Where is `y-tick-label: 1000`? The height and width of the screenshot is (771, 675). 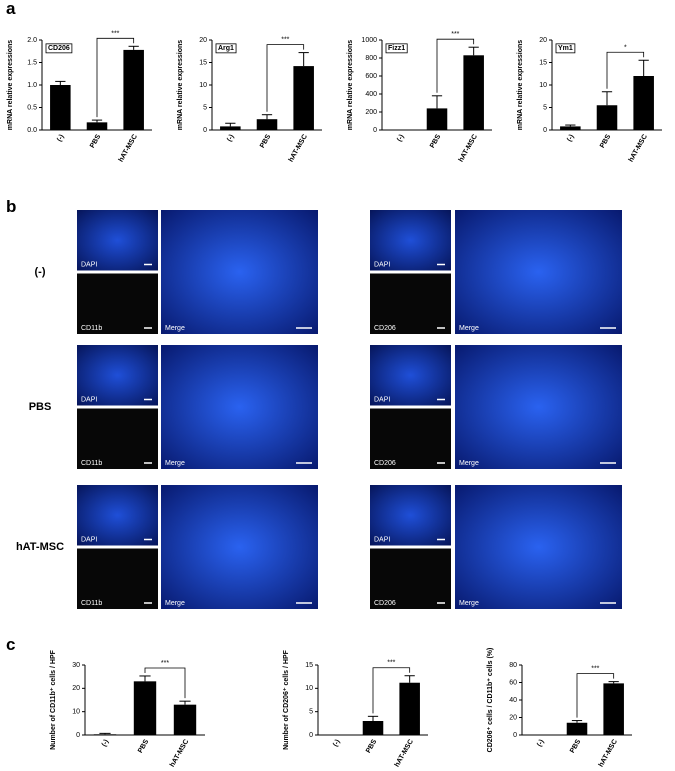
y-tick-label: 1000 is located at coordinates (369, 40).